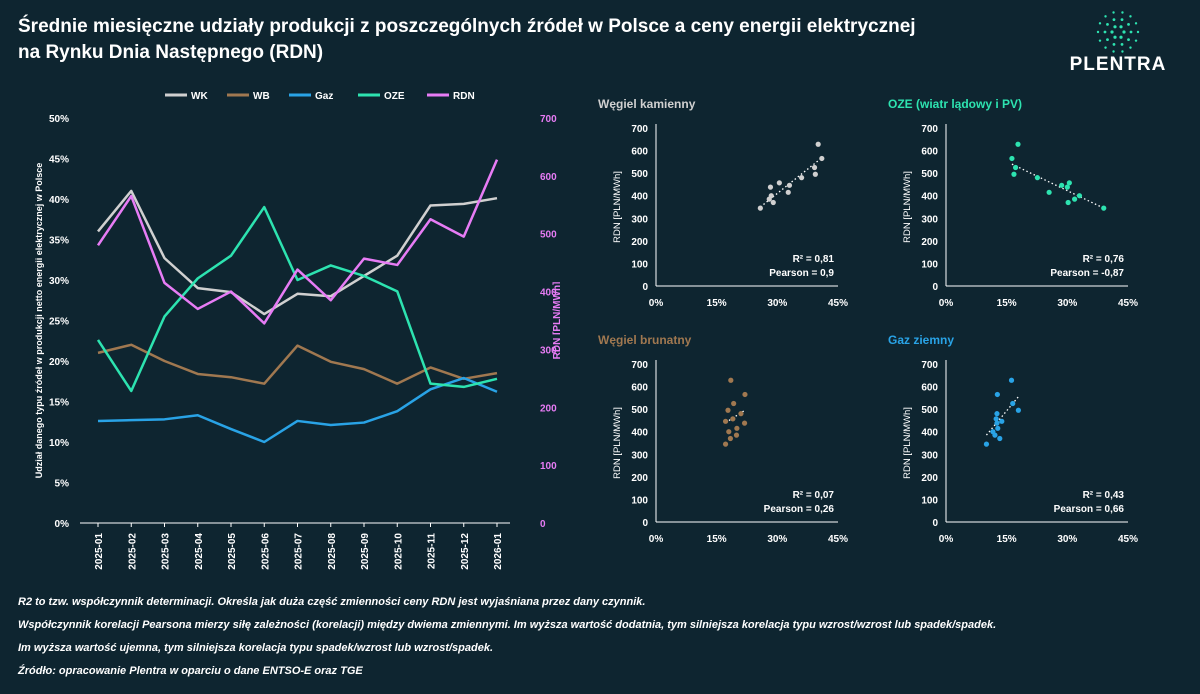 The width and height of the screenshot is (1200, 694). Describe the element at coordinates (498, 551) in the screenshot. I see `x-tick-label: 2026-01` at that location.